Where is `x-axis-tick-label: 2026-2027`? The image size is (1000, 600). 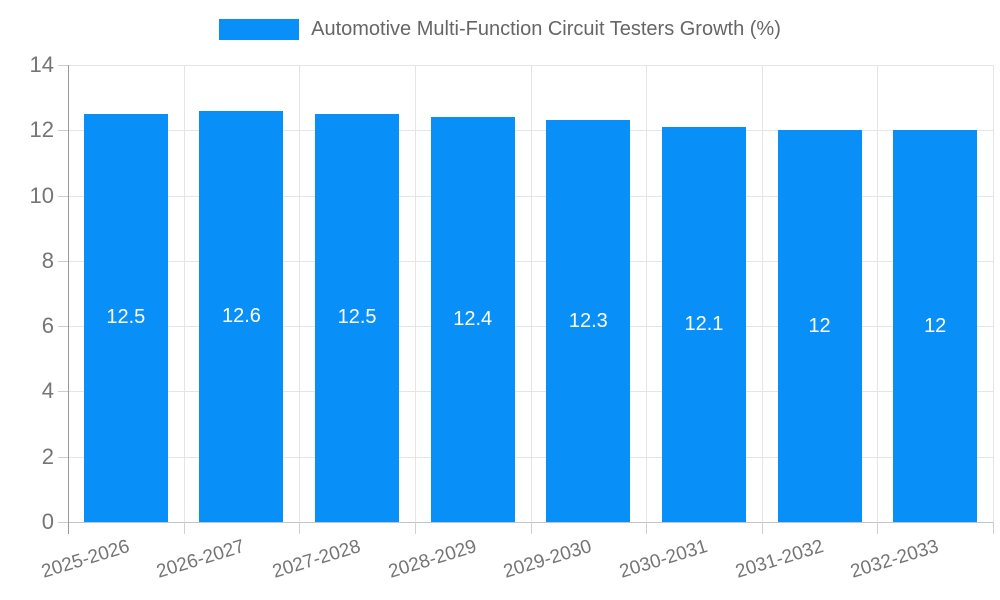
x-axis-tick-label: 2026-2027 is located at coordinates (201, 559).